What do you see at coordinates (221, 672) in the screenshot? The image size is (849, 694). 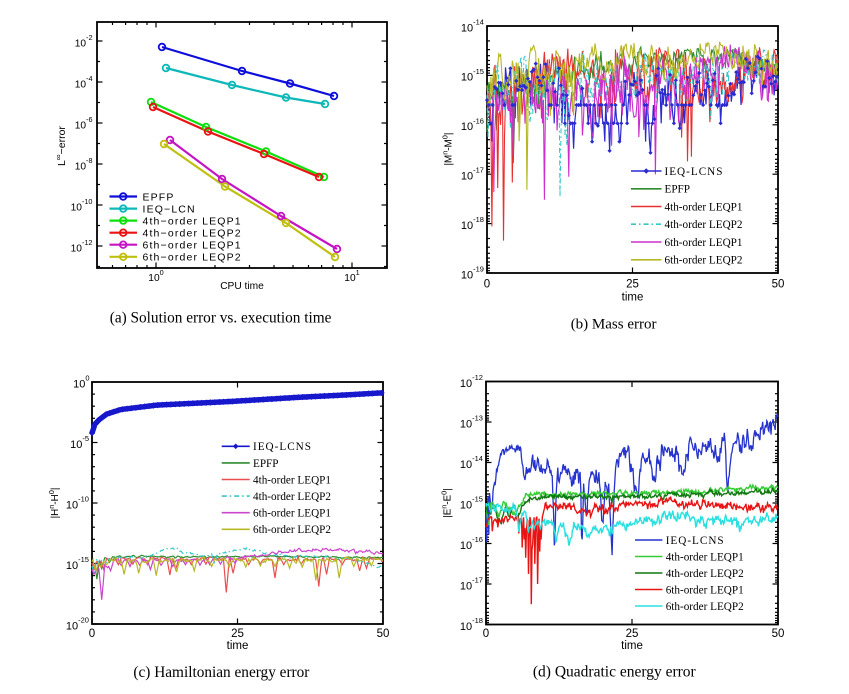 I see `svg-text: (c) Hamiltonian energy error` at bounding box center [221, 672].